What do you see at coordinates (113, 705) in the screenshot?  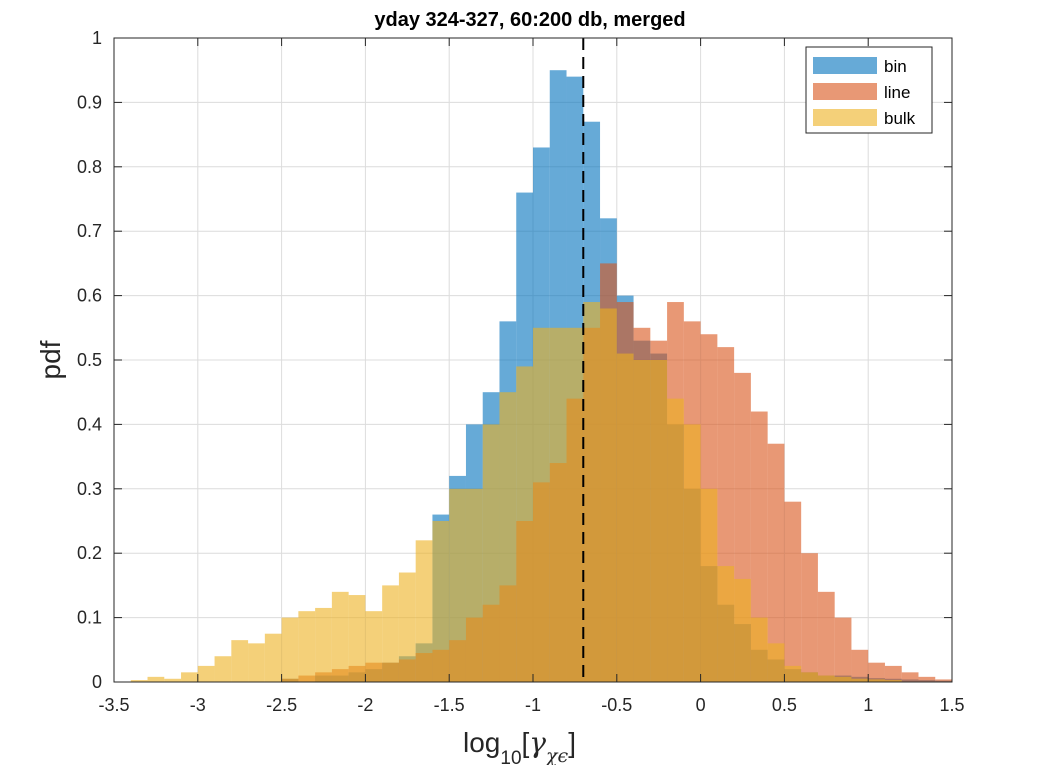 I see `x-tick-label: -3.5` at bounding box center [113, 705].